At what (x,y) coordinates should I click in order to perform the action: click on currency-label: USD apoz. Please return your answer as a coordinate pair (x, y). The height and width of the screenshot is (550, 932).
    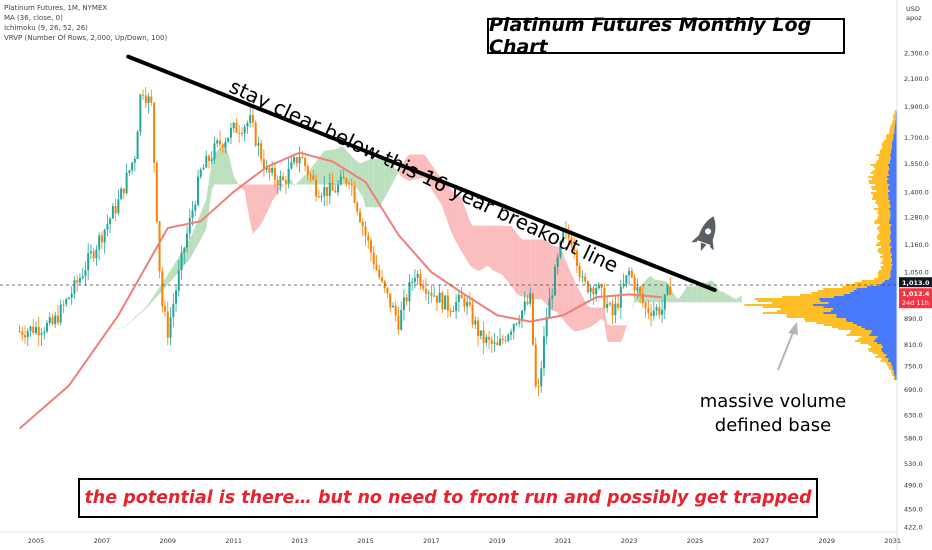
    Looking at the image, I should click on (914, 14).